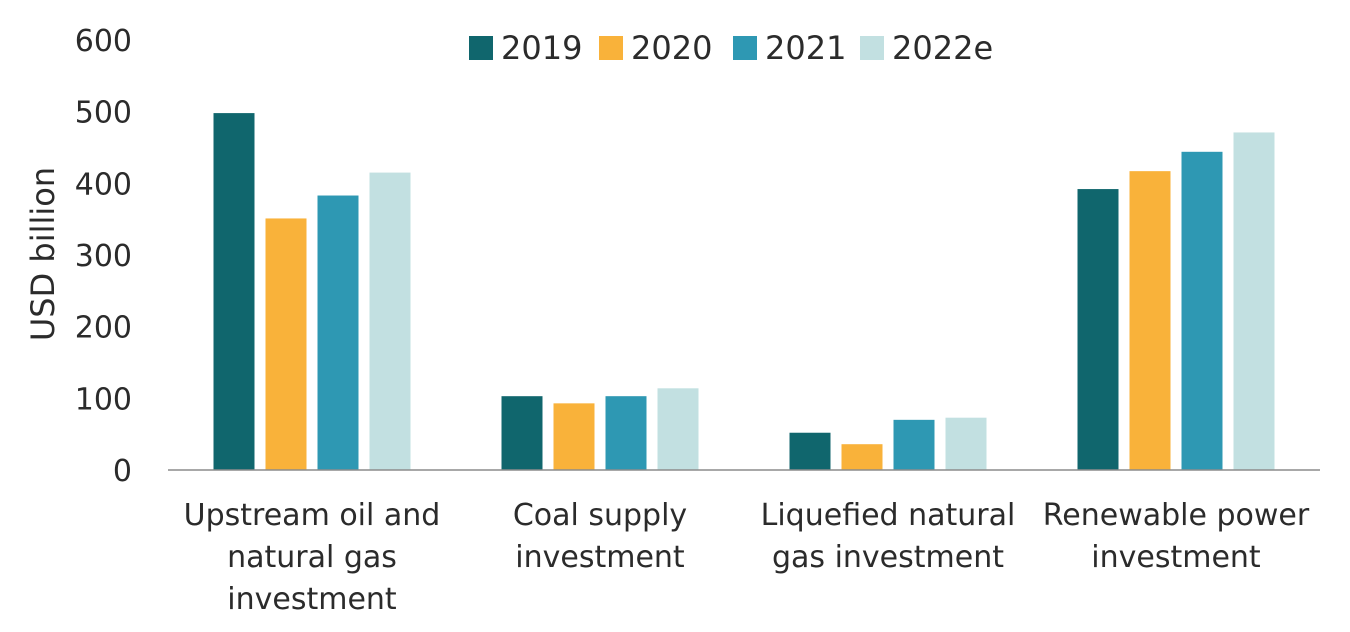 Image resolution: width=1350 pixels, height=632 pixels. What do you see at coordinates (122, 471) in the screenshot?
I see `y-tick-label: 0` at bounding box center [122, 471].